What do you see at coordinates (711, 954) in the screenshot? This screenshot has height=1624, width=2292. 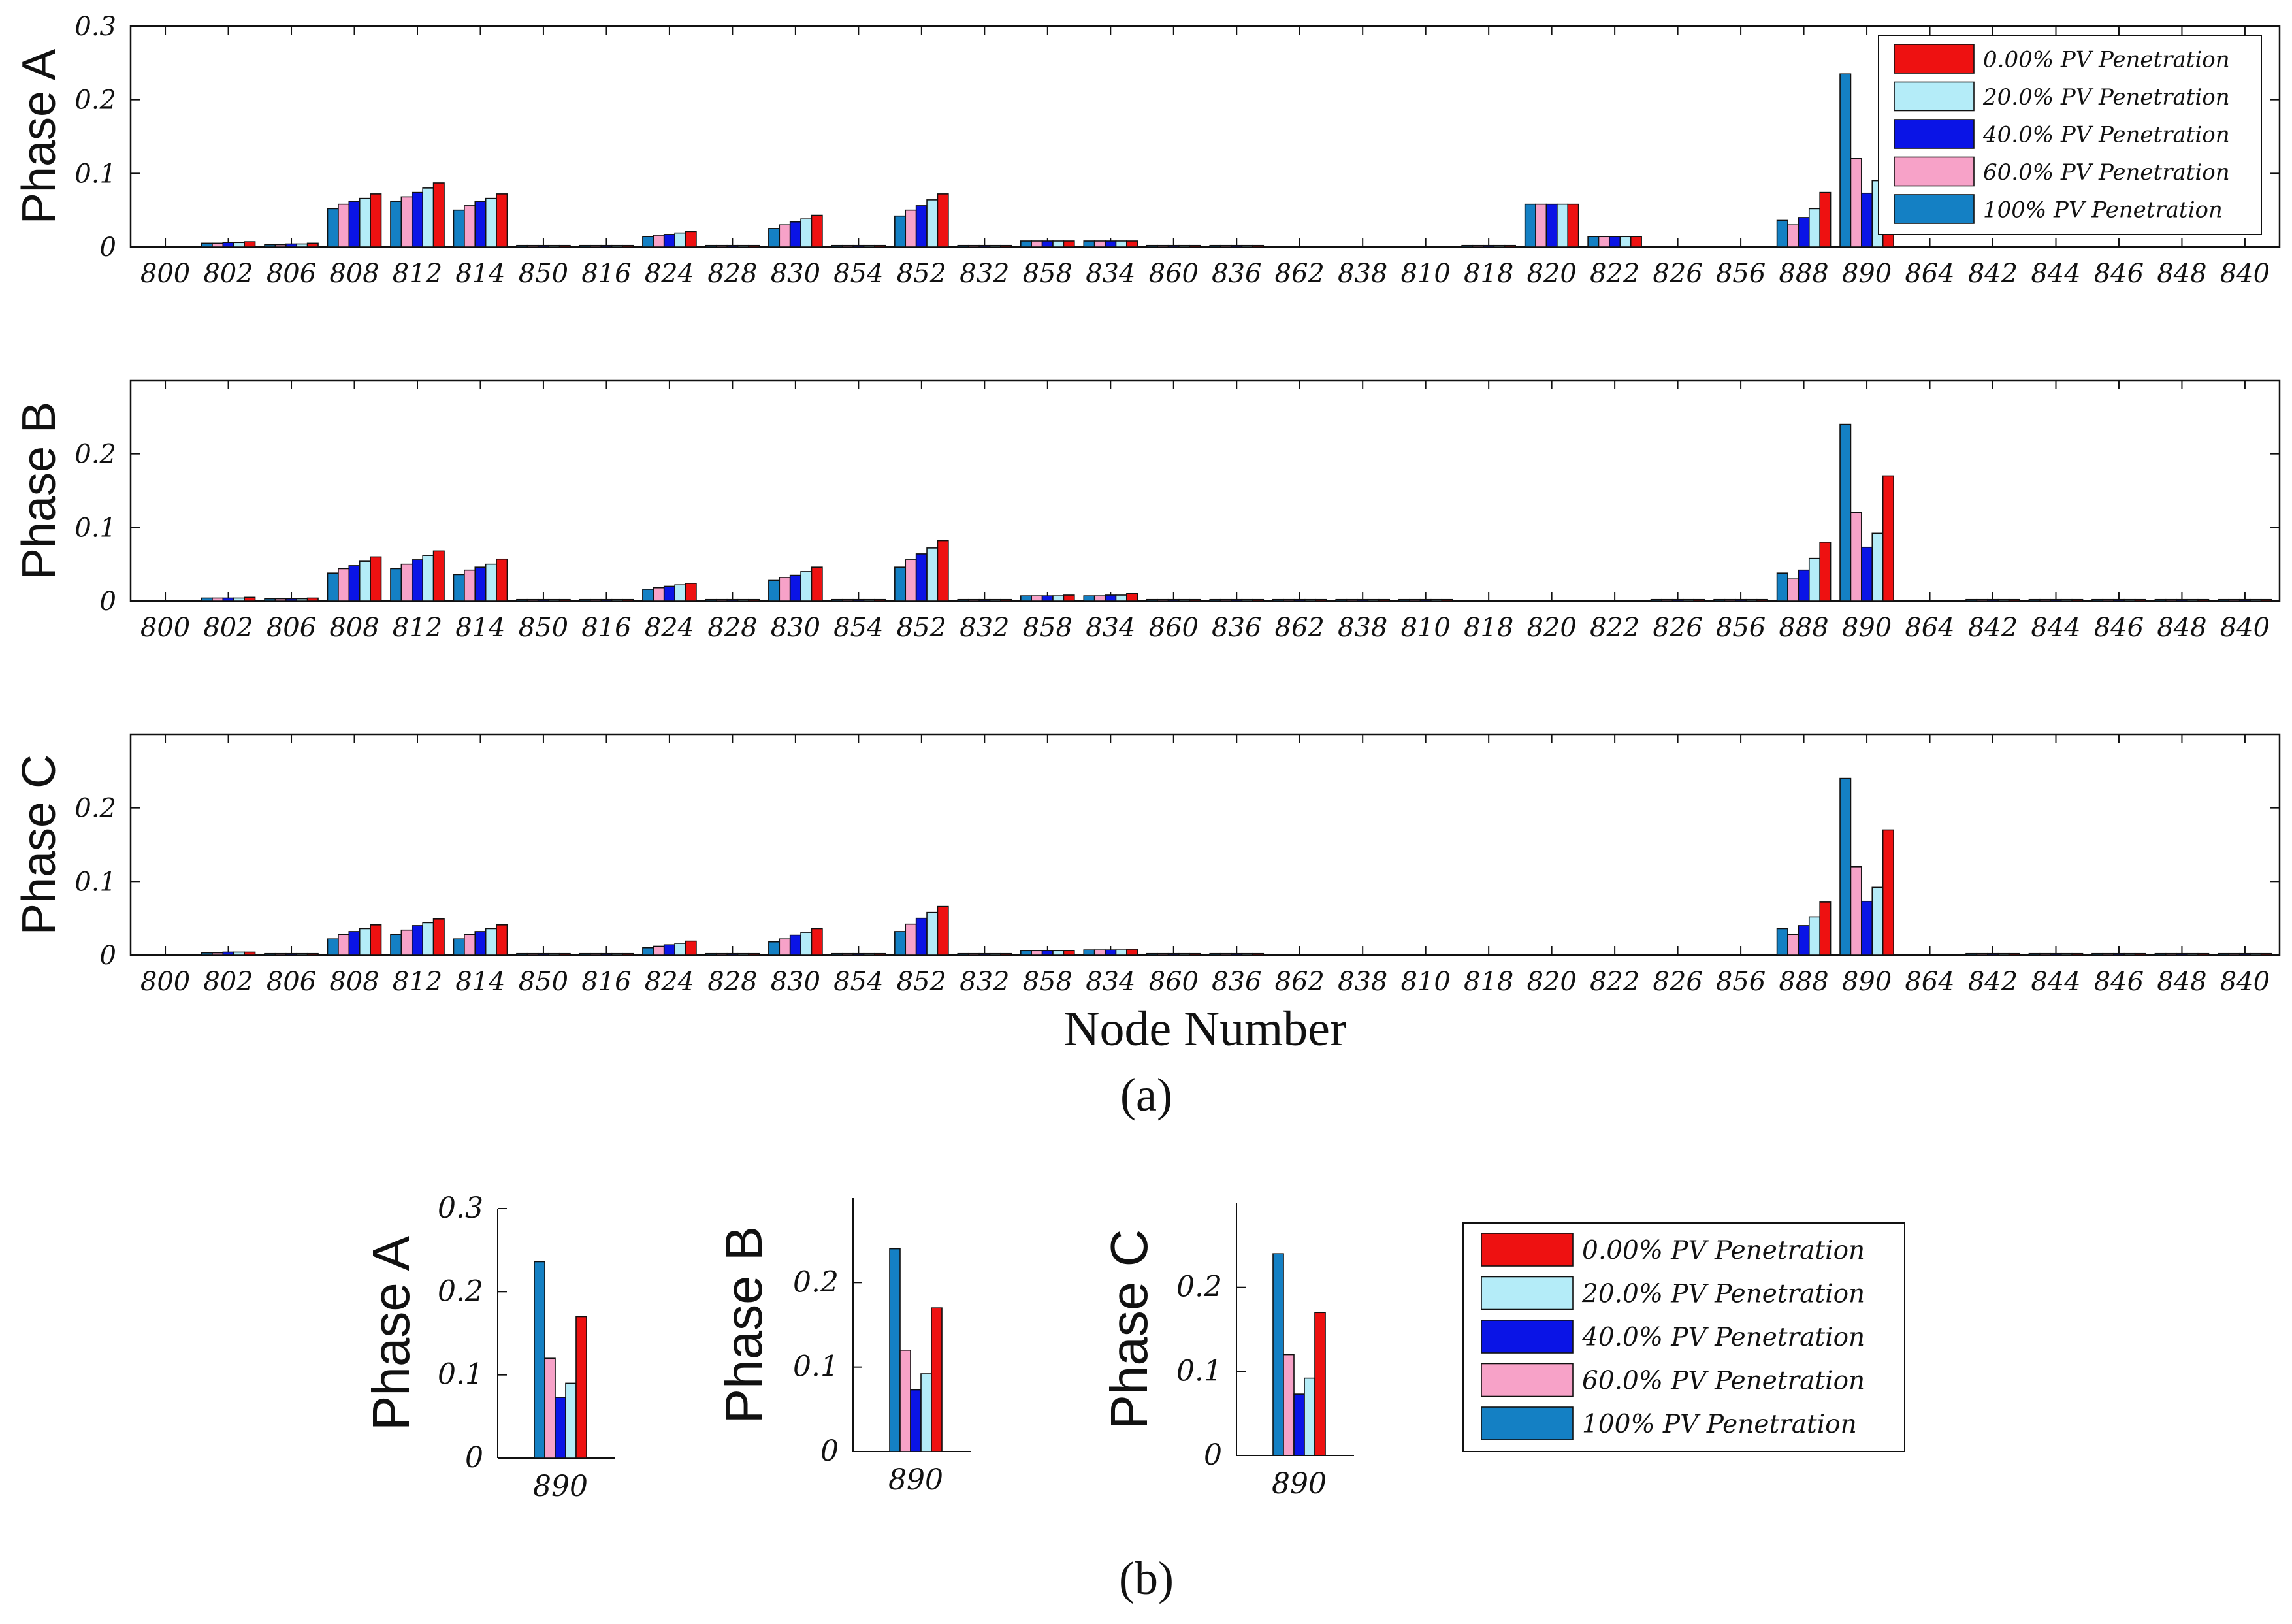 I see `bar-a-phase-c-828-100-pv-penetration` at bounding box center [711, 954].